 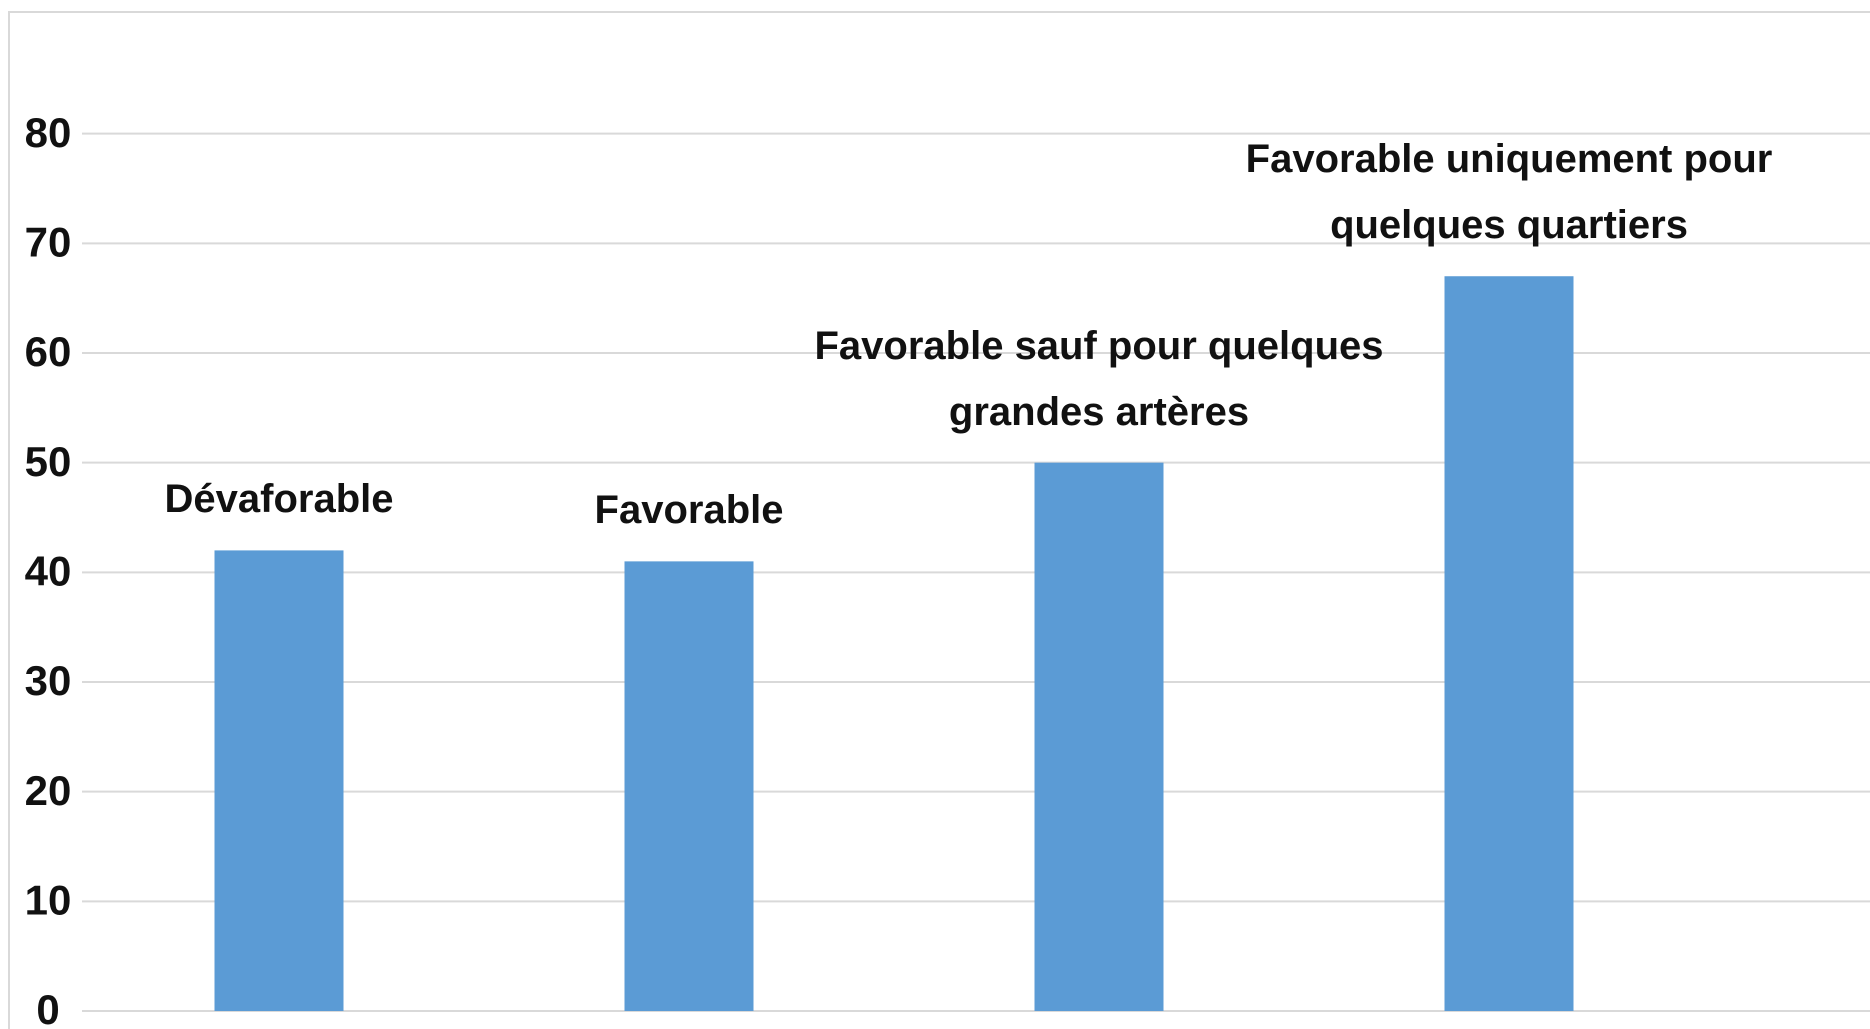 I want to click on y-tick-label: 60, so click(x=48, y=351).